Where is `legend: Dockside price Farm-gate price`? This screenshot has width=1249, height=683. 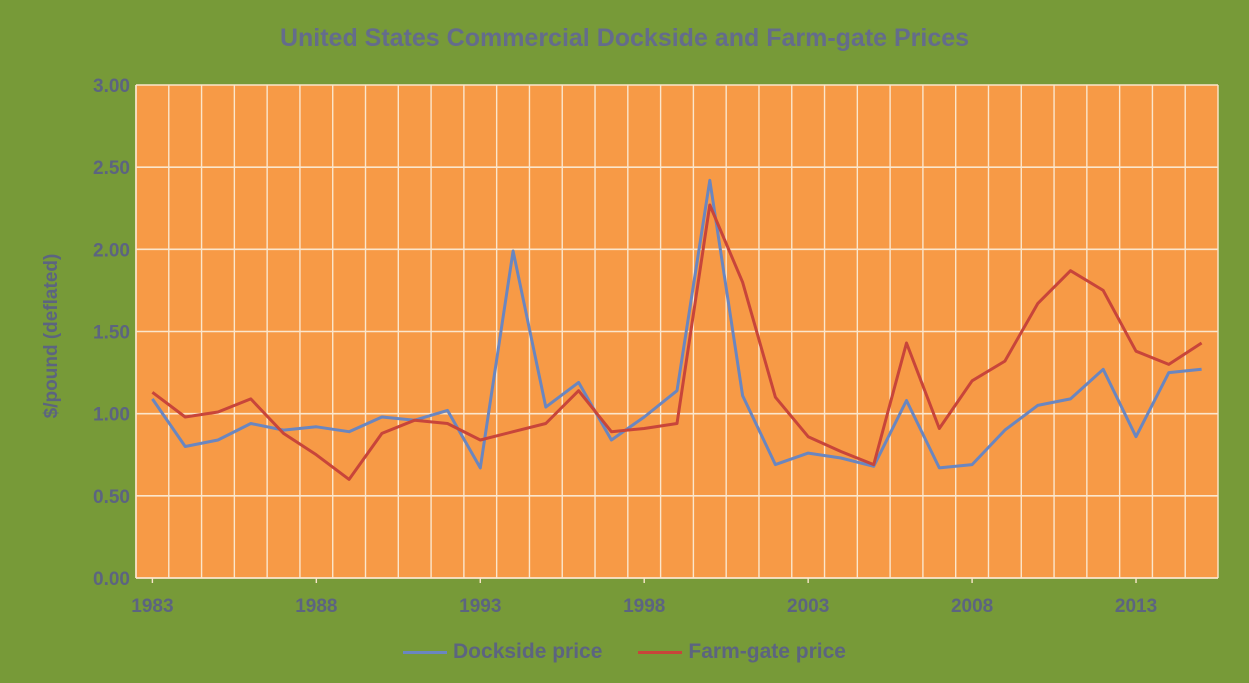
legend: Dockside price Farm-gate price is located at coordinates (624, 652).